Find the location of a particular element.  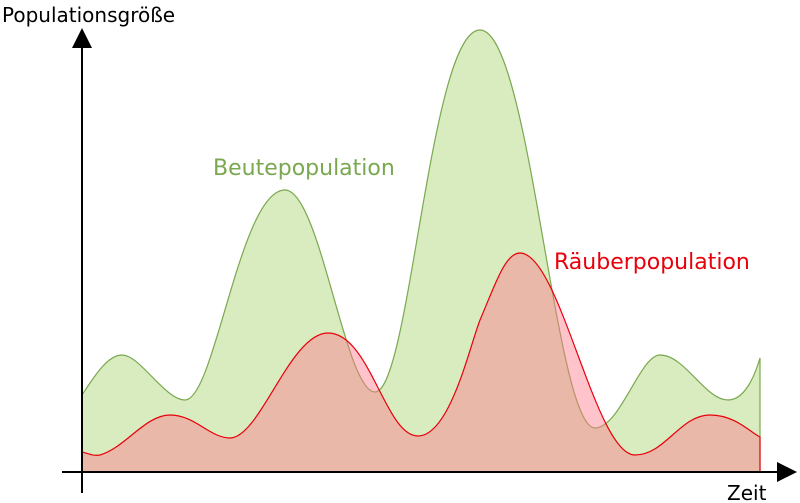

x-axis-label: Zeit is located at coordinates (747, 492).